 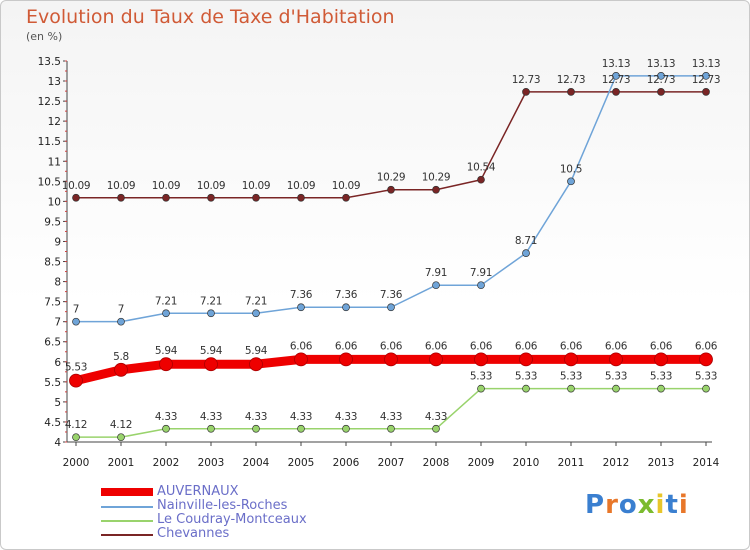 What do you see at coordinates (52, 303) in the screenshot?
I see `y-tick-label: 7.5` at bounding box center [52, 303].